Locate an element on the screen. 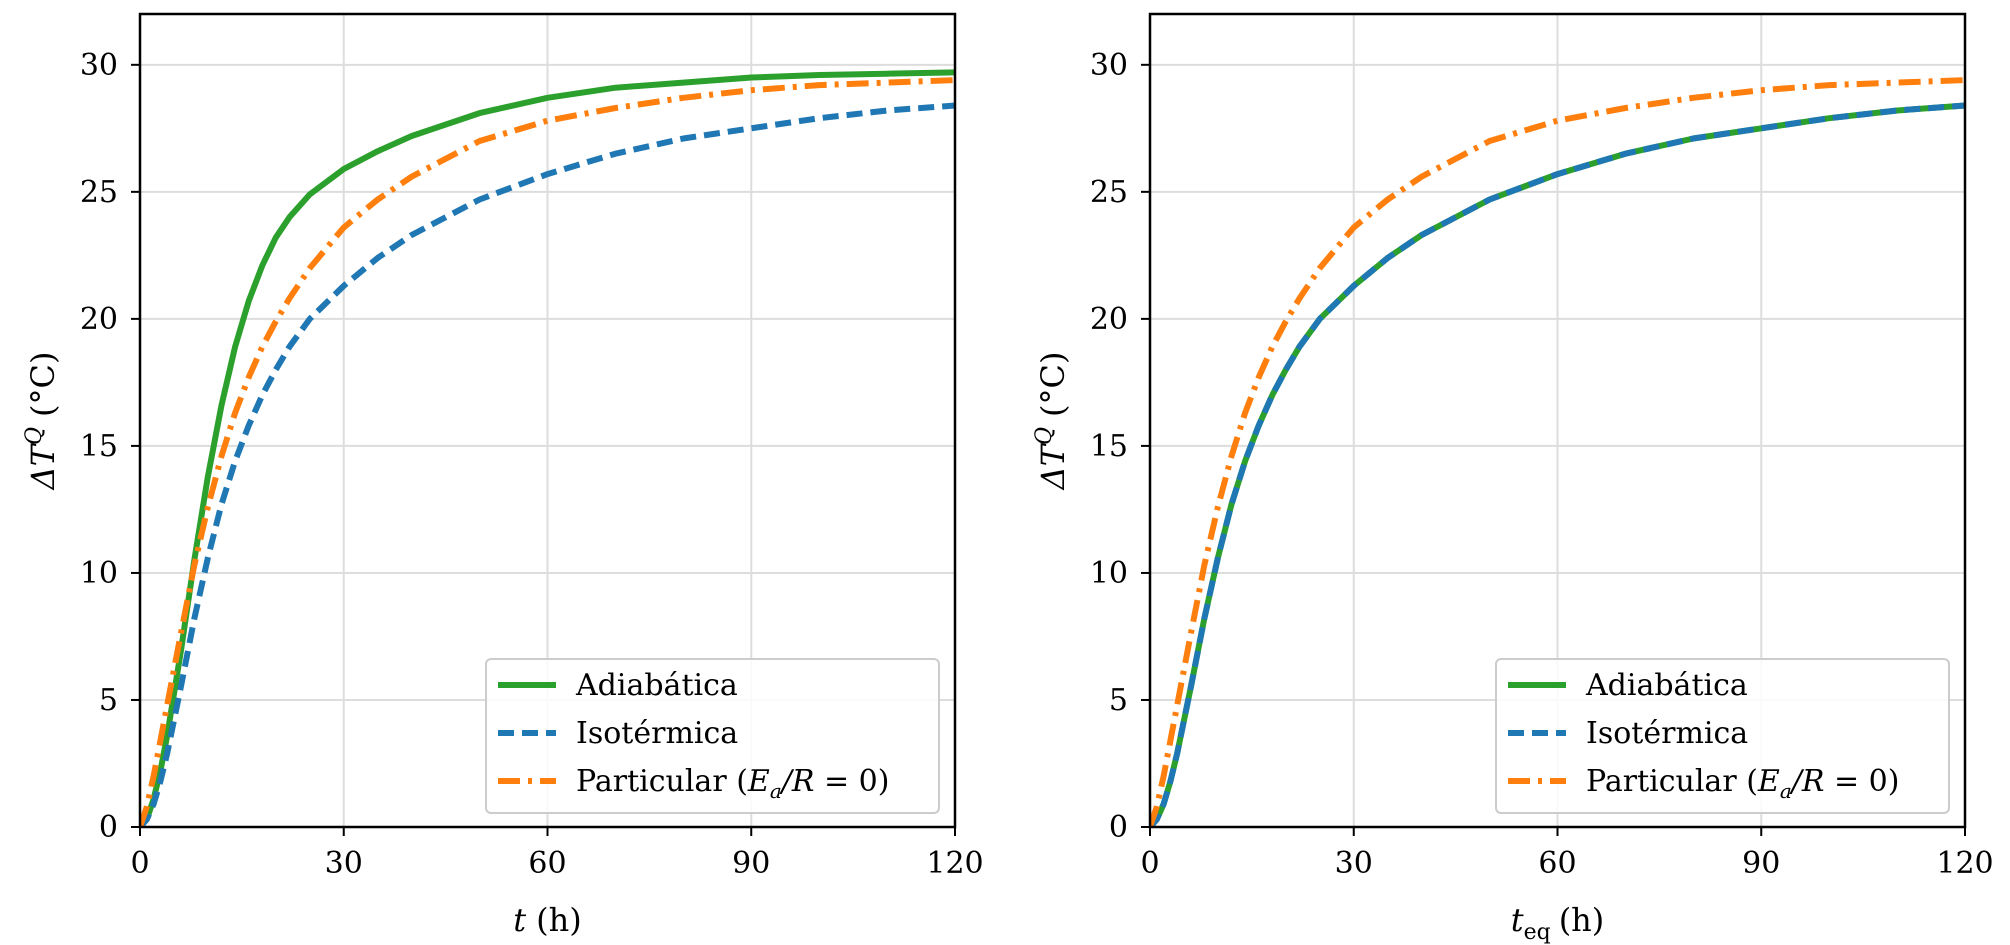 Image resolution: width=2010 pixels, height=945 pixels. x-axis-label: t (h) is located at coordinates (547, 920).